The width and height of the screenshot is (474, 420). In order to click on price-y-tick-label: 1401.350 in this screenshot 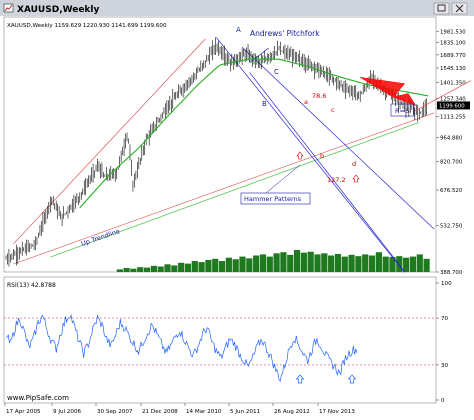, I will do `click(453, 83)`.